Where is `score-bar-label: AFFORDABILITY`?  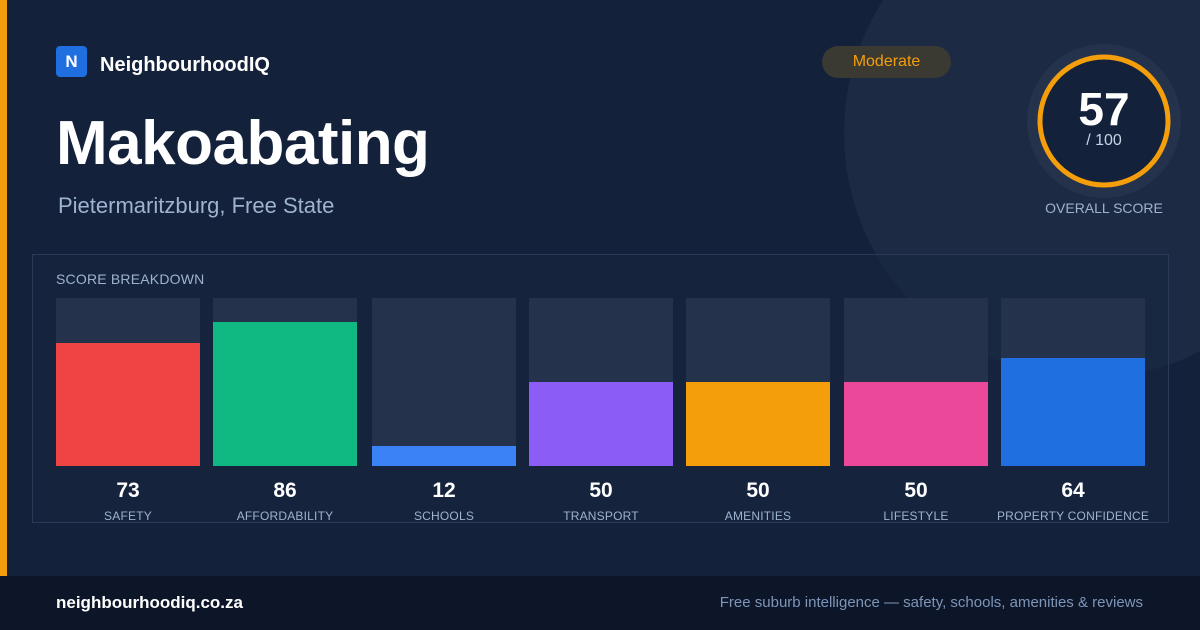 score-bar-label: AFFORDABILITY is located at coordinates (285, 516).